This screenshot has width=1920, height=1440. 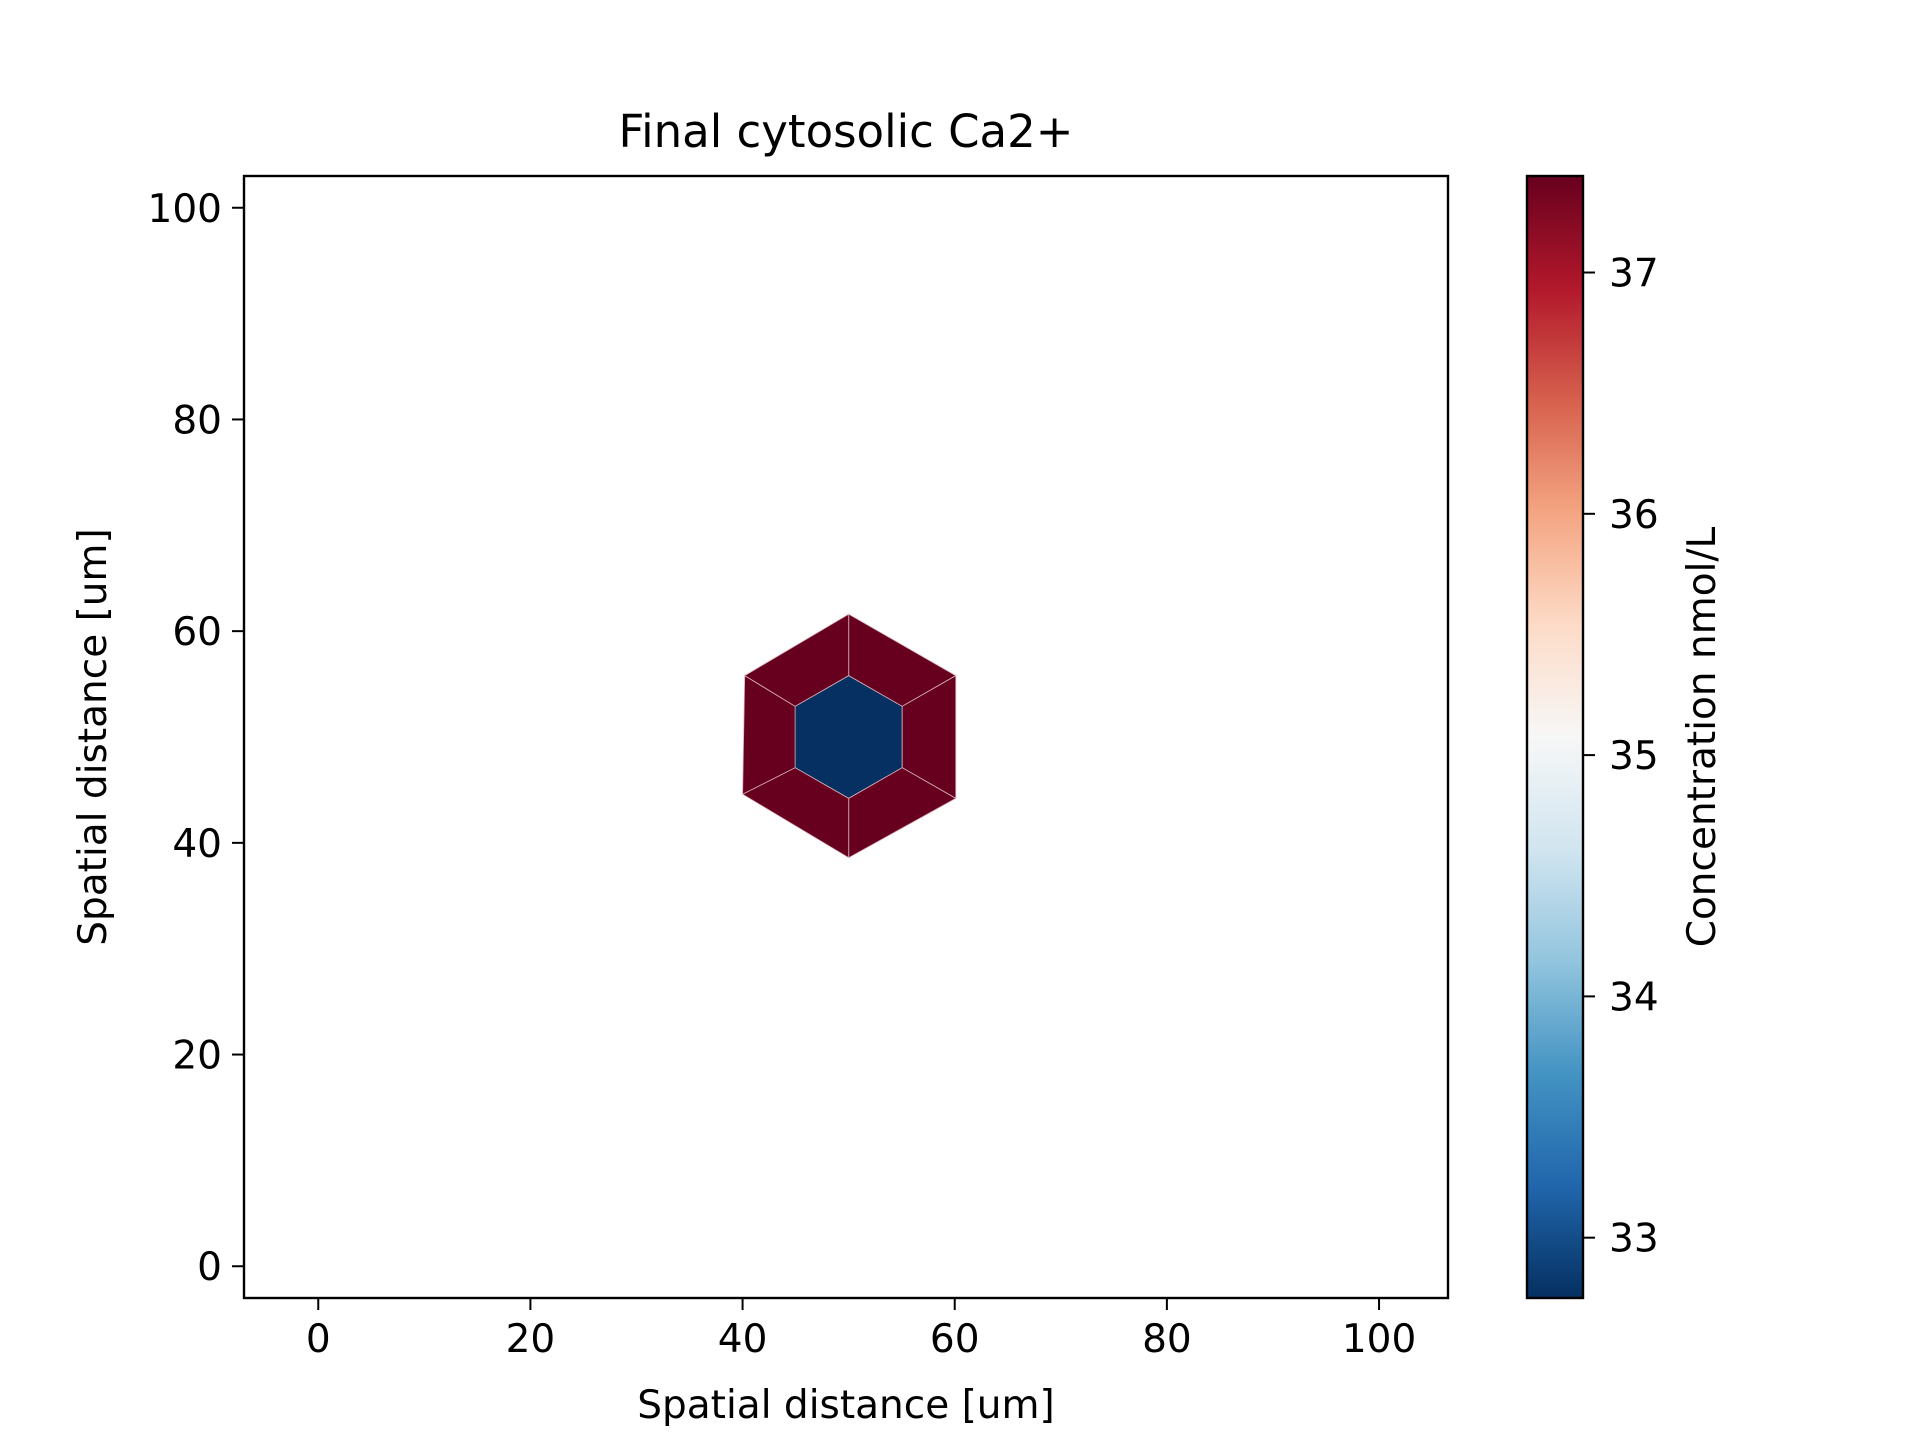 What do you see at coordinates (845, 1405) in the screenshot?
I see `x-axis-label: Spatial distance [um]` at bounding box center [845, 1405].